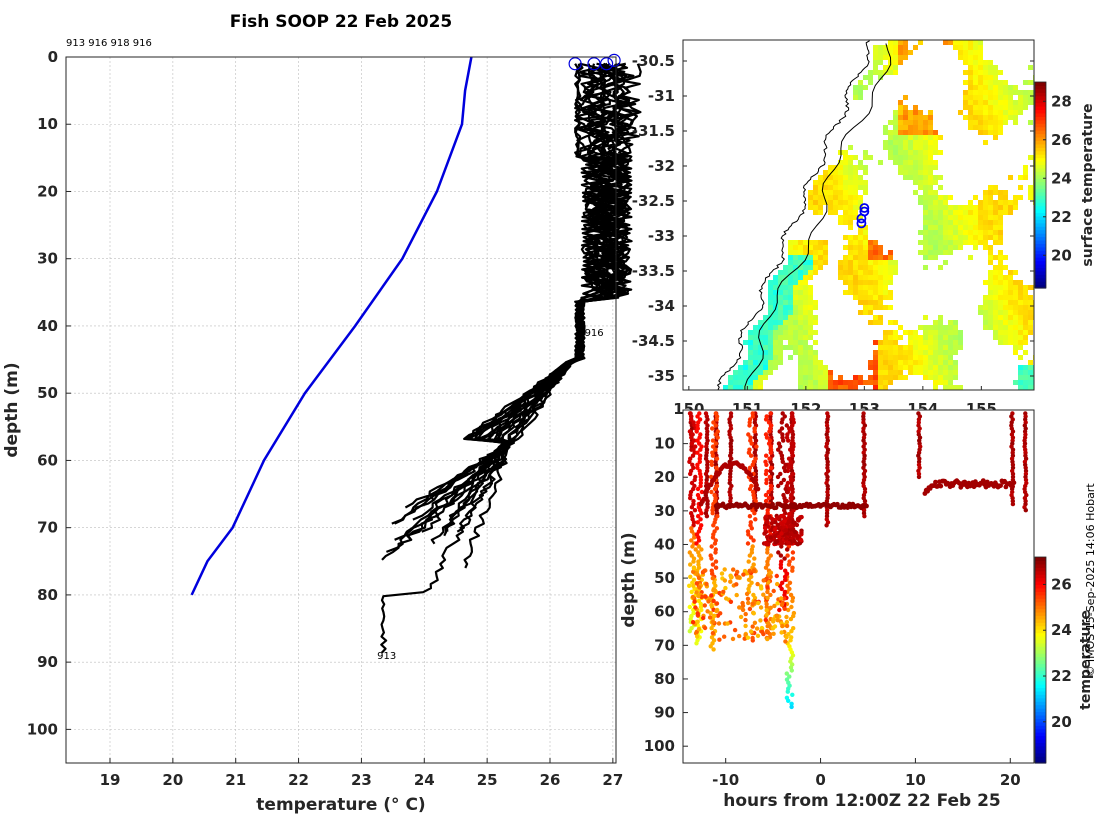 This screenshot has width=1100, height=820. What do you see at coordinates (878, 215) in the screenshot?
I see `sst-field` at bounding box center [878, 215].